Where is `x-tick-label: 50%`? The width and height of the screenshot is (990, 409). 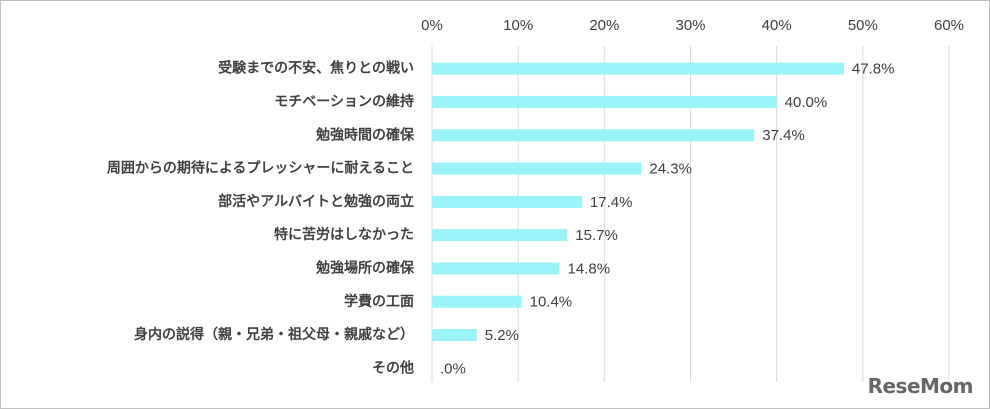
x-tick-label: 50% is located at coordinates (863, 25).